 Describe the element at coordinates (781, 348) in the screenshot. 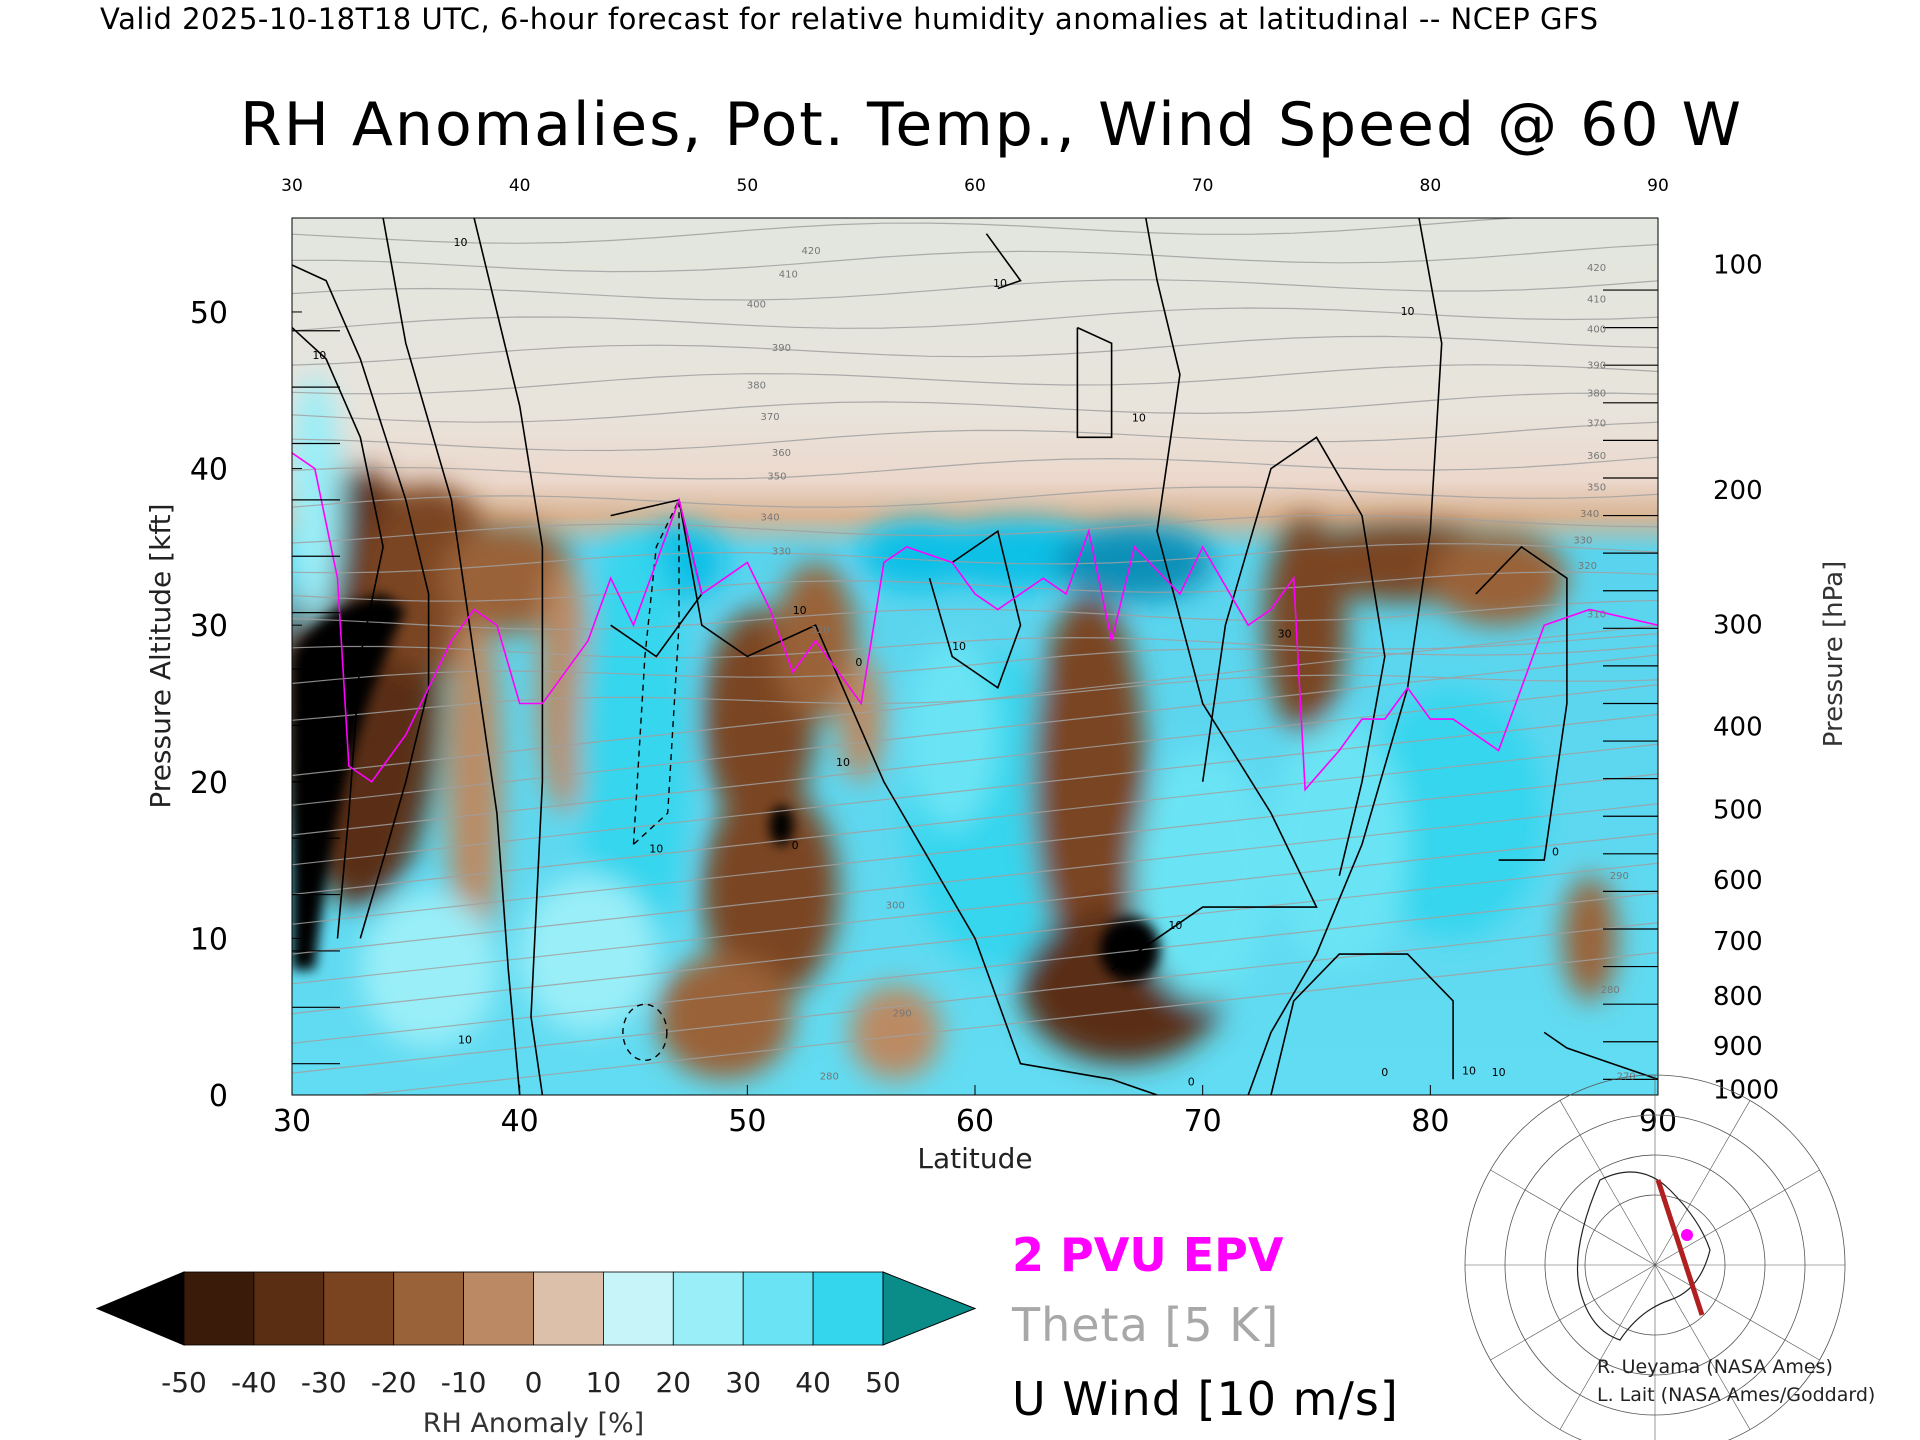

I see `theta-label-3: 390` at that location.